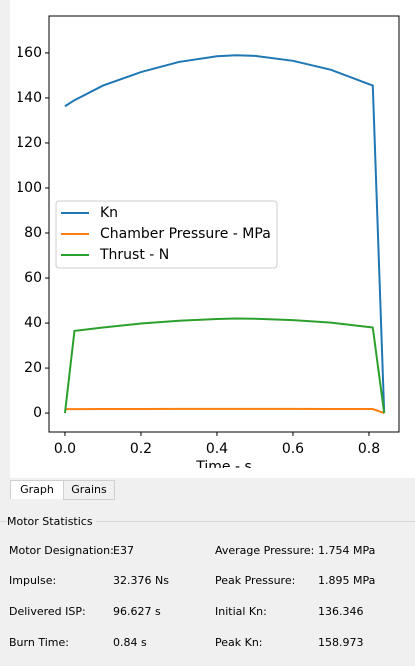 Image resolution: width=415 pixels, height=666 pixels. I want to click on y-tick-label: 20, so click(33, 368).